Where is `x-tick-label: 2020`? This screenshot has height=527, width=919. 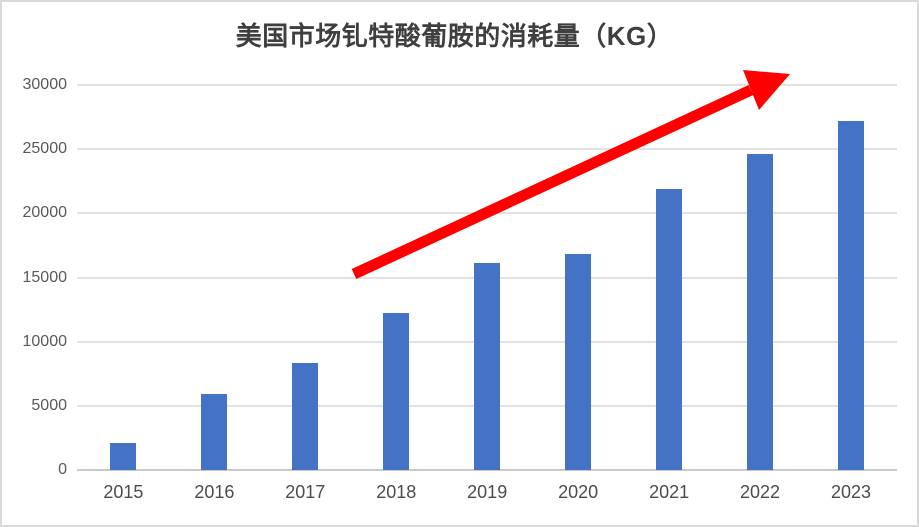 x-tick-label: 2020 is located at coordinates (578, 492).